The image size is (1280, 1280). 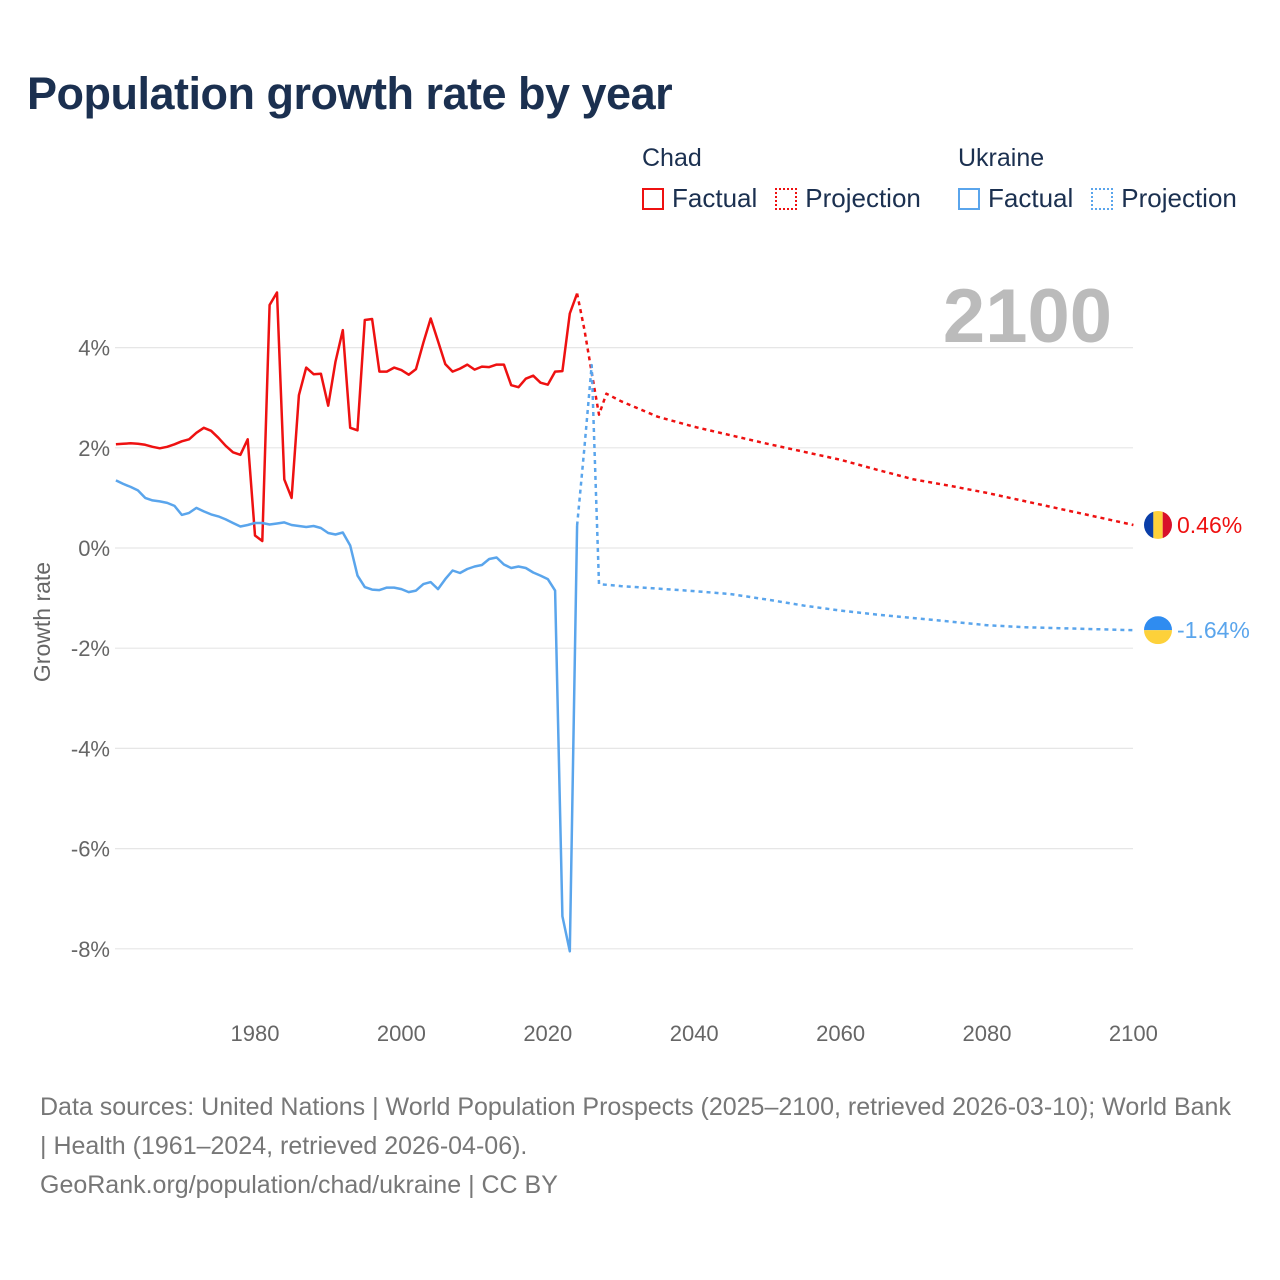 What do you see at coordinates (90, 849) in the screenshot?
I see `y-tick-label: -6%` at bounding box center [90, 849].